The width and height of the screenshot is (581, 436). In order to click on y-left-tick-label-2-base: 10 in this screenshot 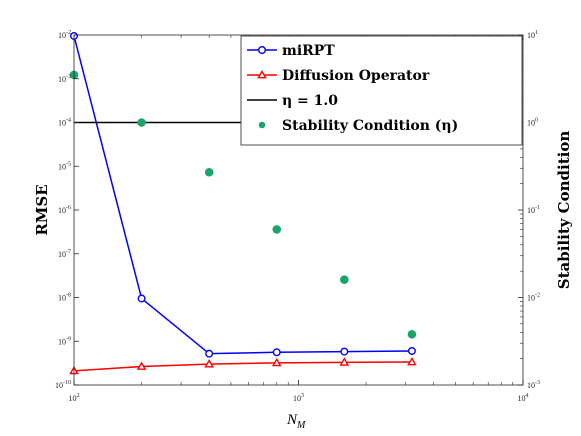, I will do `click(62, 298)`.